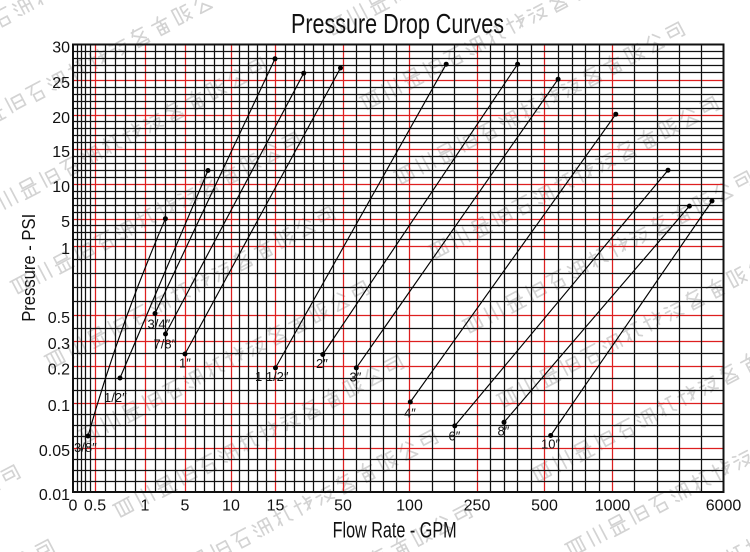  Describe the element at coordinates (59, 369) in the screenshot. I see `svg-text: 0.2` at that location.